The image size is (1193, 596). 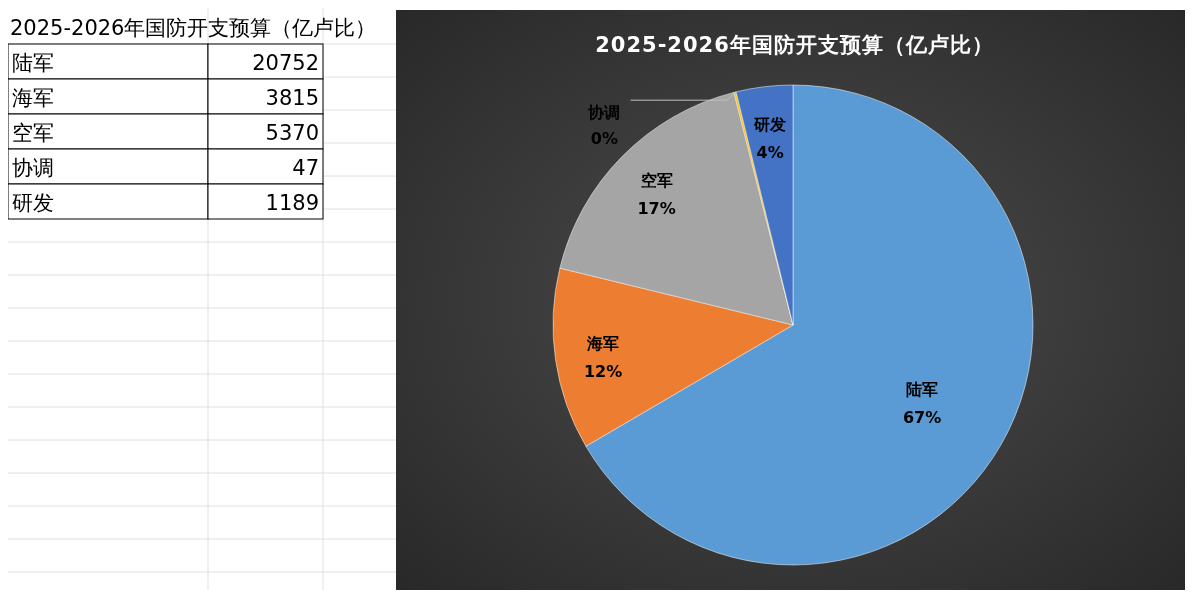 I want to click on category-label: 空军, so click(x=33, y=133).